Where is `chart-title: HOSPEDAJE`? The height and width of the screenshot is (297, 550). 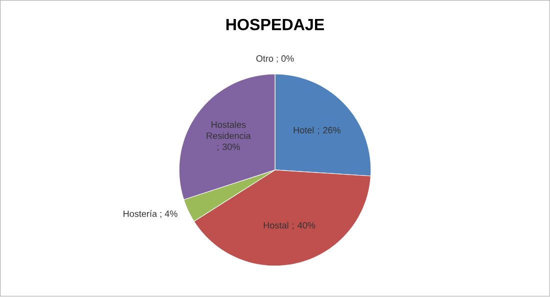
chart-title: HOSPEDAJE is located at coordinates (275, 24).